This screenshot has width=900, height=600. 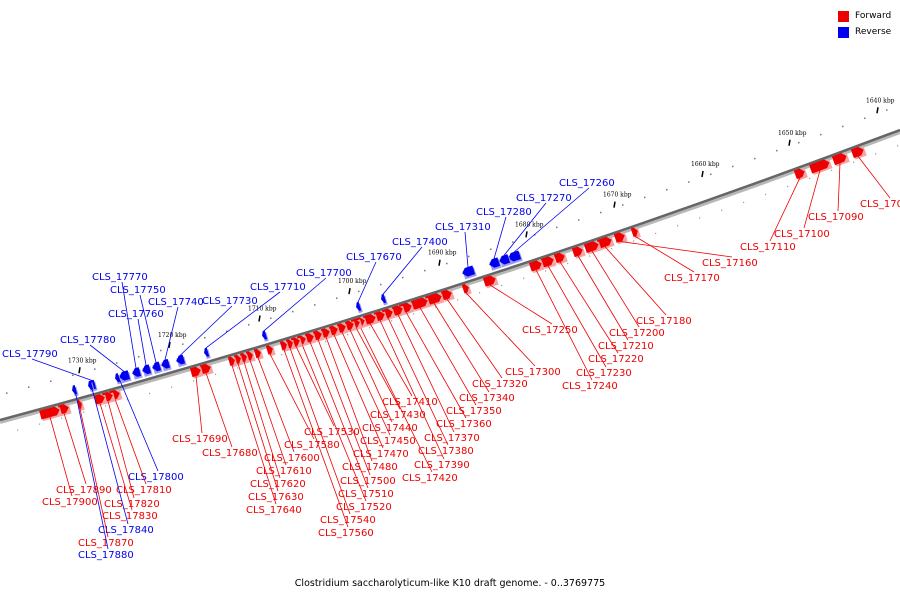 I want to click on tick-label: 1660 kbp, so click(x=705, y=164).